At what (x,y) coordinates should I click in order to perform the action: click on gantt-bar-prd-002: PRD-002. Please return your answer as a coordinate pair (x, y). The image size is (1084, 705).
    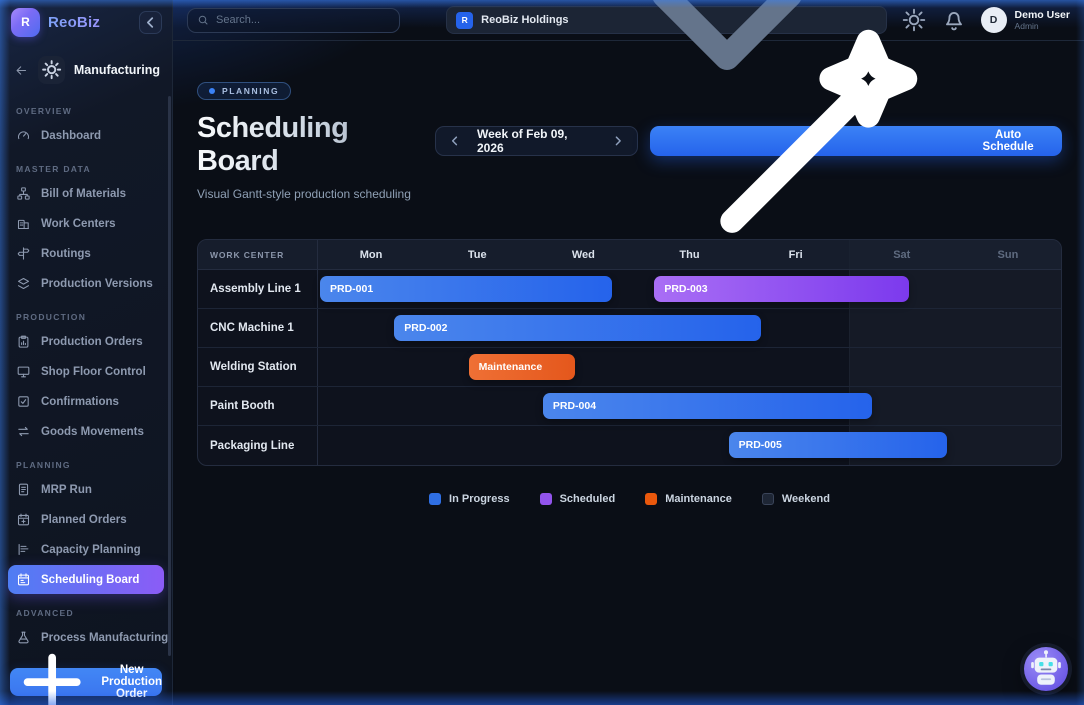
    Looking at the image, I should click on (577, 328).